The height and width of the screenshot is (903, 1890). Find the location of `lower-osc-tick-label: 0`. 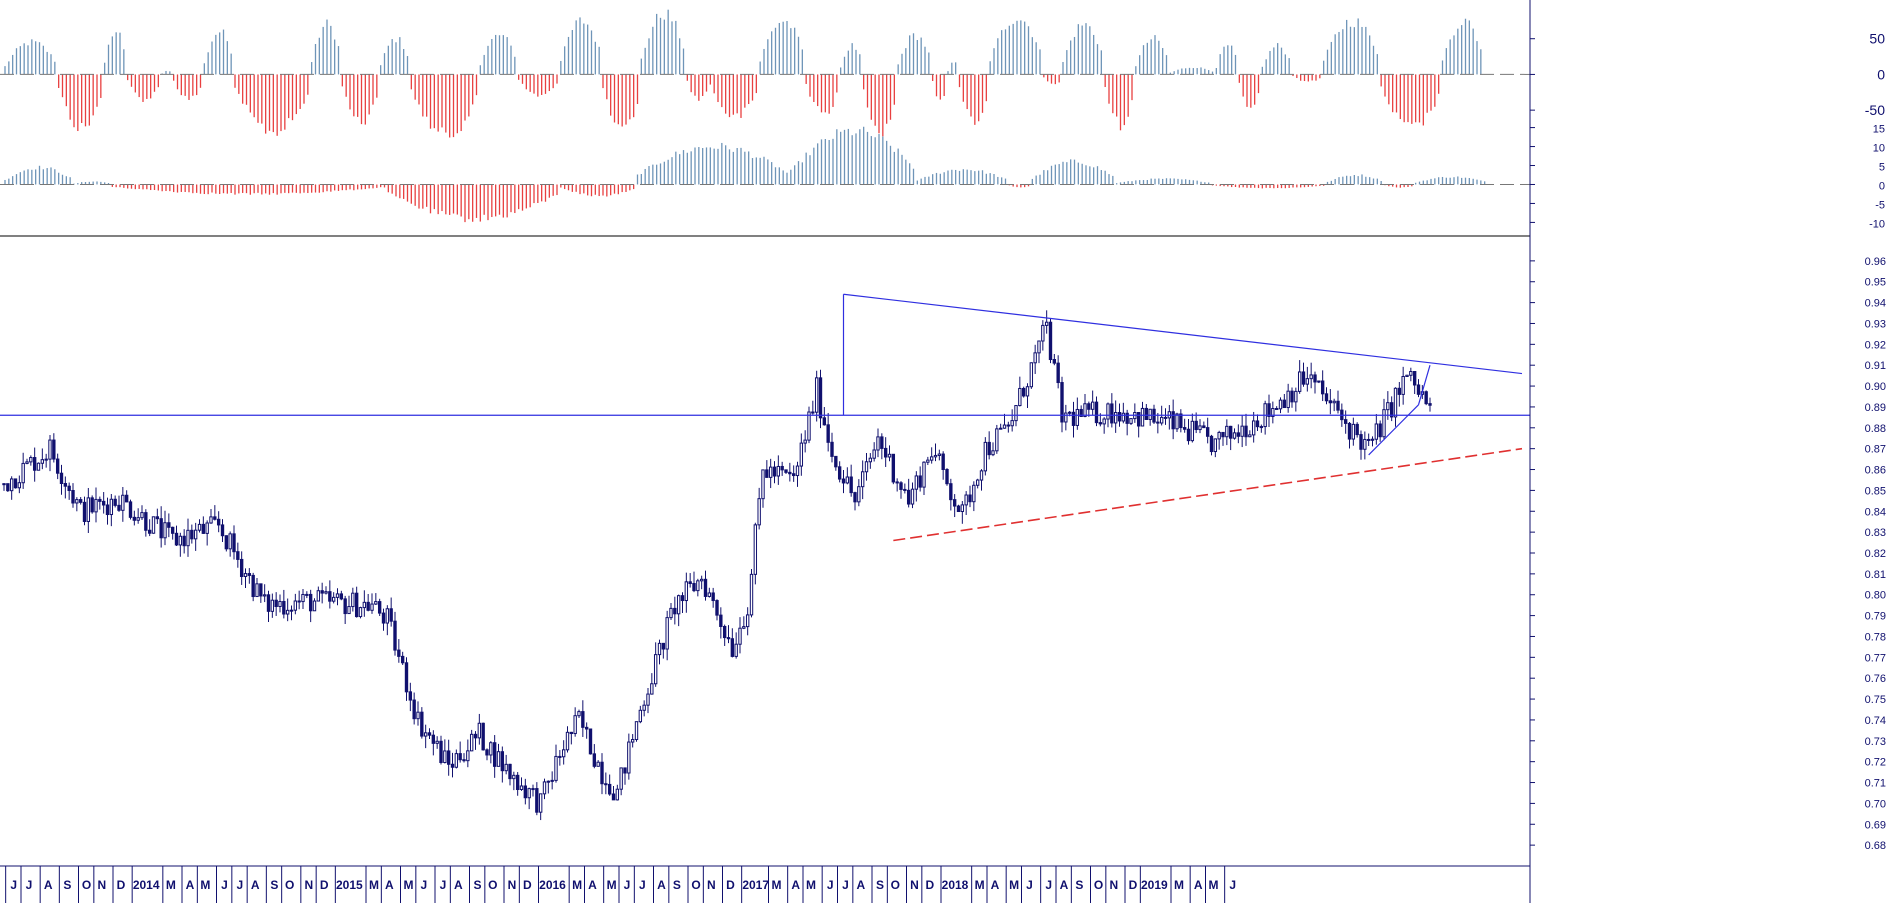

lower-osc-tick-label: 0 is located at coordinates (1882, 186).